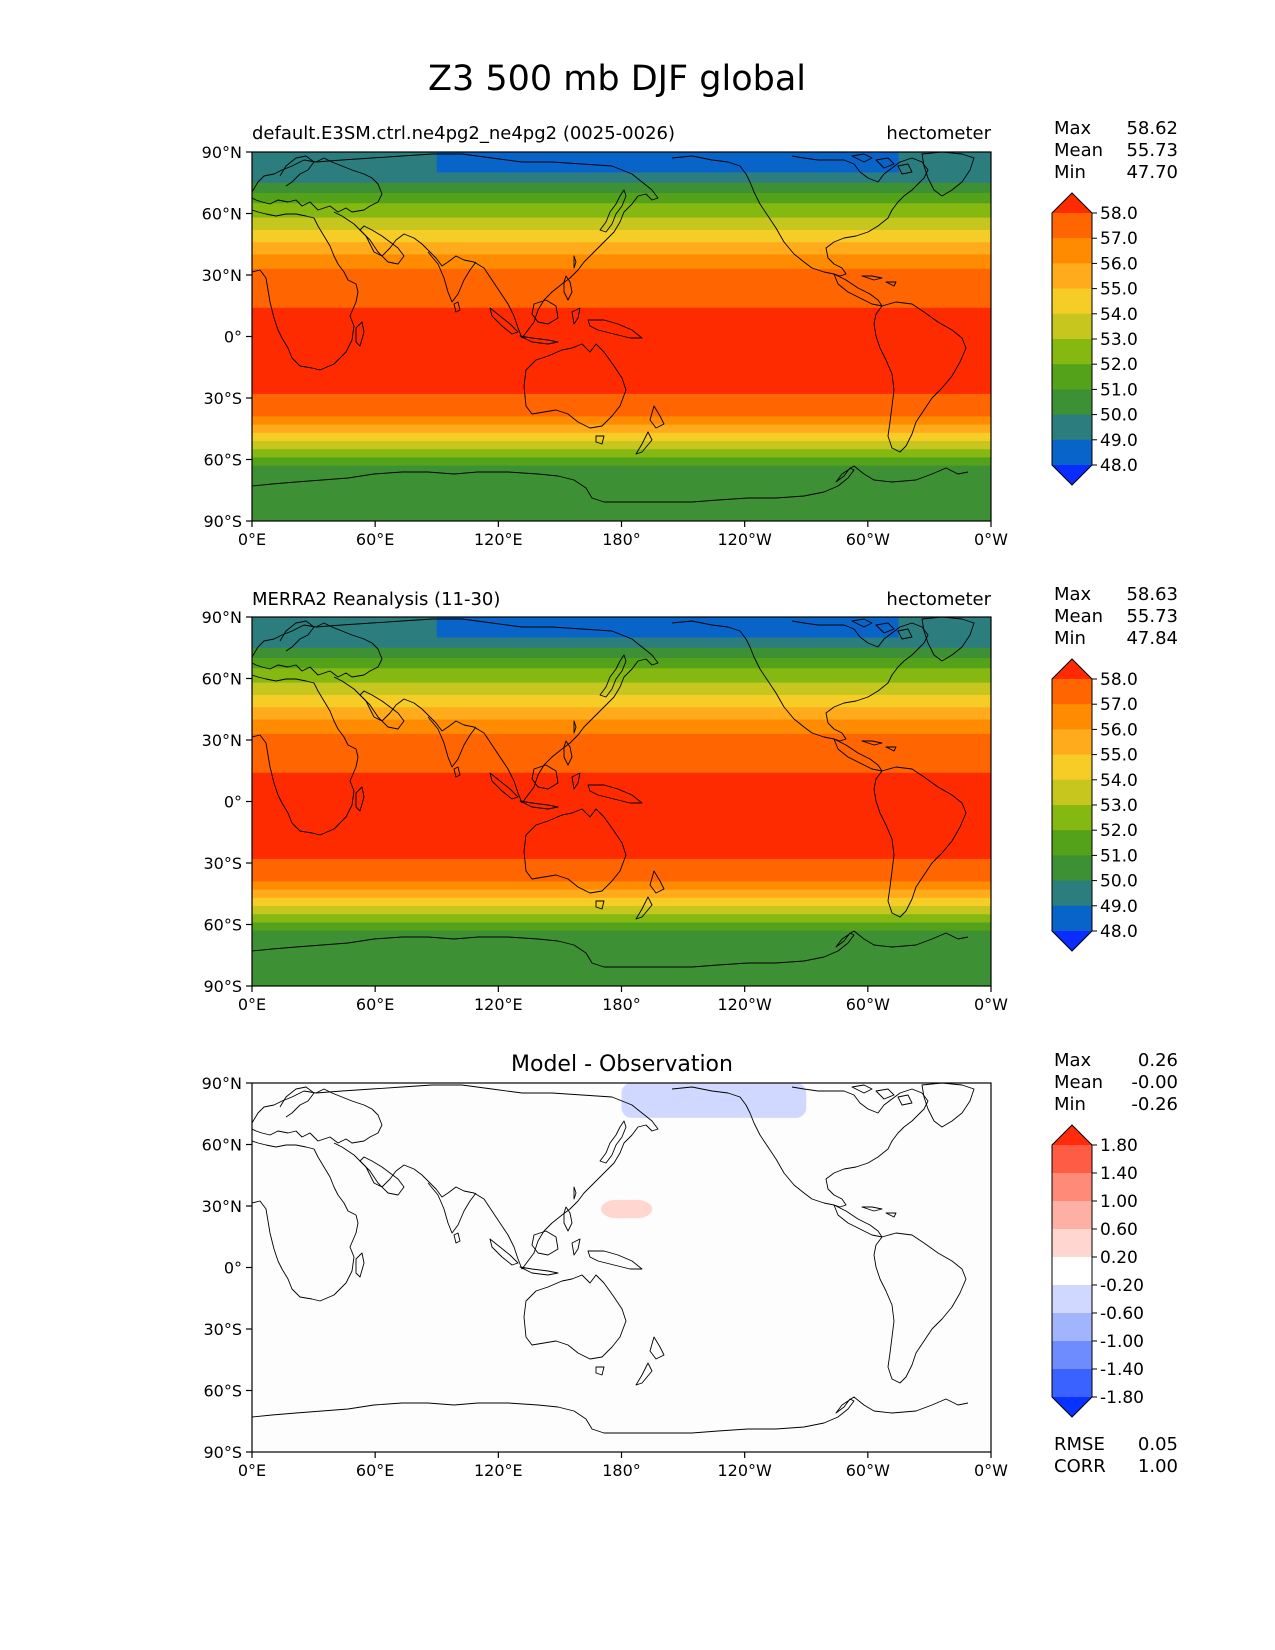 The height and width of the screenshot is (1650, 1275). Describe the element at coordinates (1152, 172) in the screenshot. I see `stat-min-value: 47.70` at that location.